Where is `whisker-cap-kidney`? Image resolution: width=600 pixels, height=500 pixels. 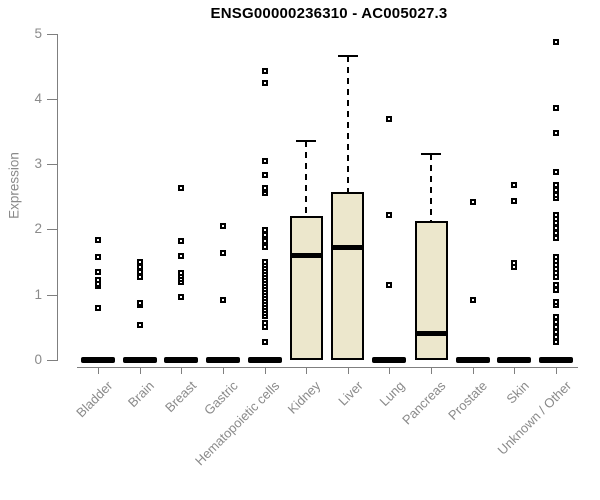 whisker-cap-kidney is located at coordinates (306, 141).